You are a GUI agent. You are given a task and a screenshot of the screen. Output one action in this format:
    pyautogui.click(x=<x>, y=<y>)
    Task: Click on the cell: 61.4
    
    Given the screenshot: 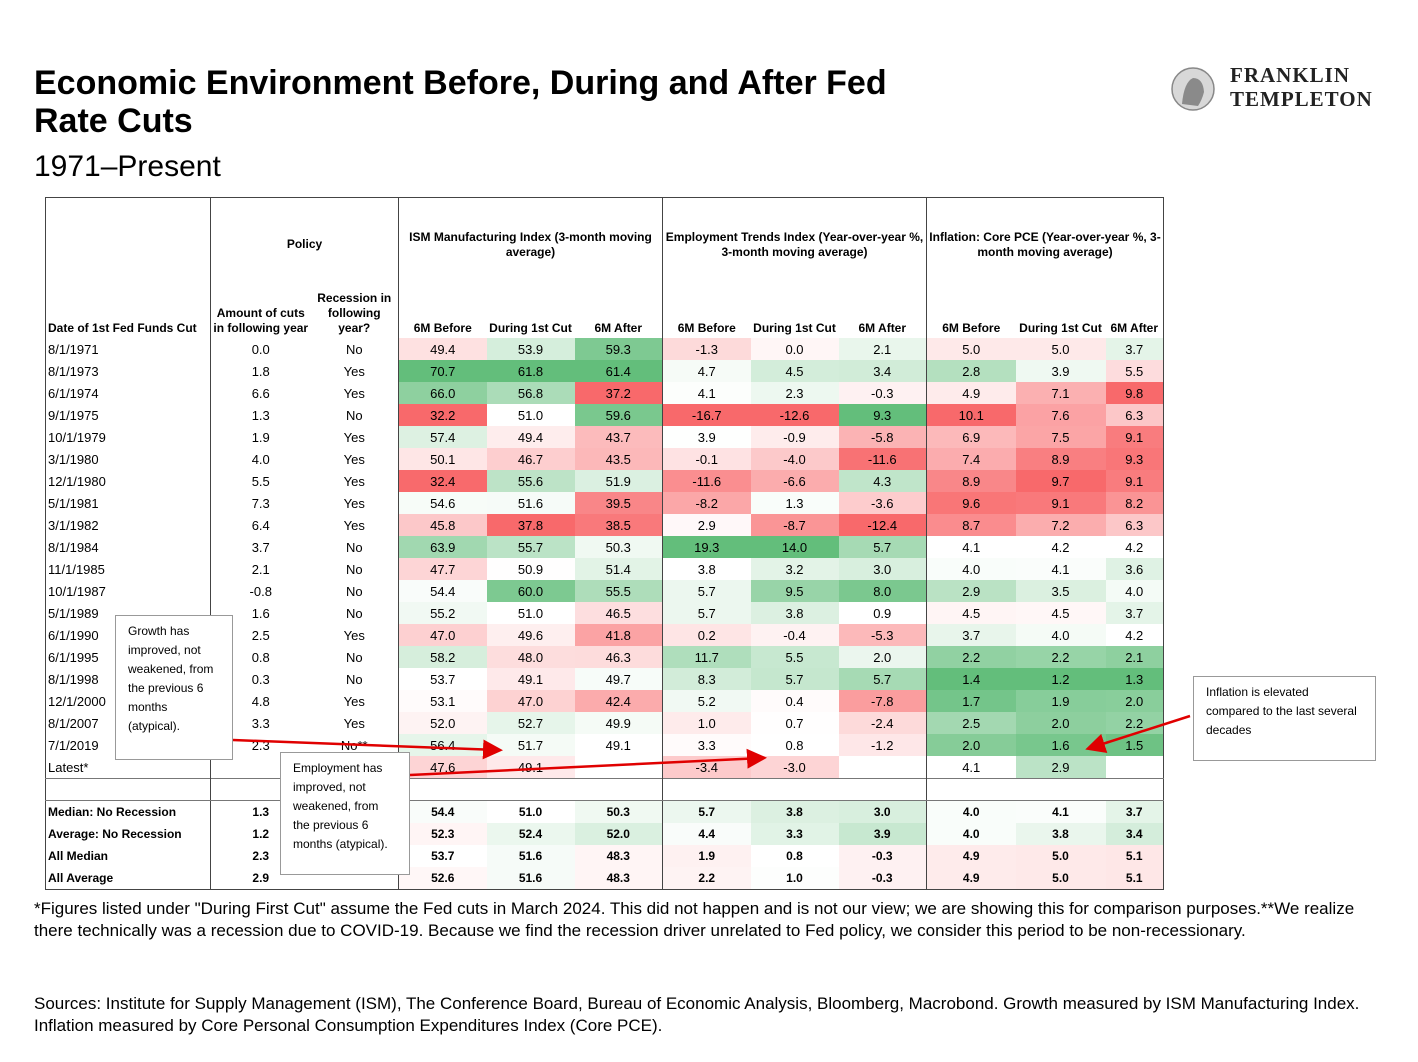 What is the action you would take?
    pyautogui.click(x=618, y=371)
    